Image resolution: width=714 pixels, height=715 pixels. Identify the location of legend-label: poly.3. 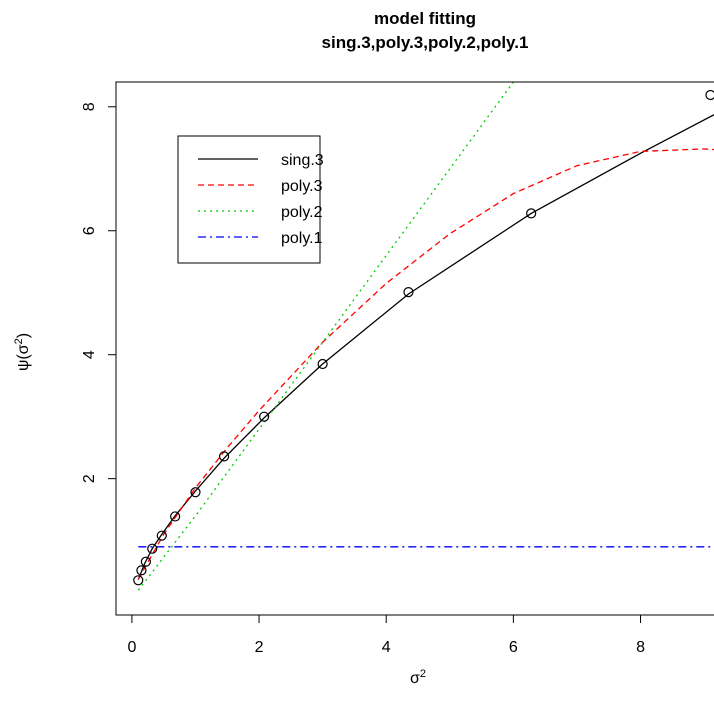
(302, 186).